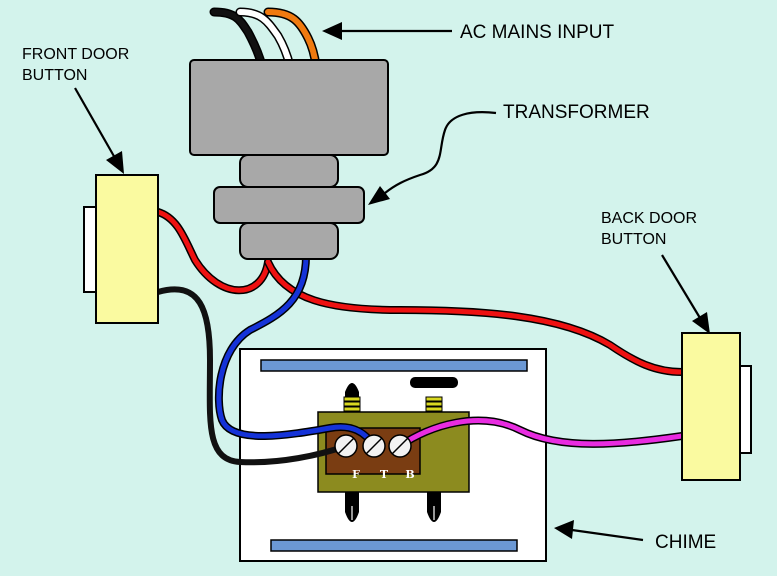 The image size is (777, 576). Describe the element at coordinates (289, 107) in the screenshot. I see `transformer-upper` at that location.